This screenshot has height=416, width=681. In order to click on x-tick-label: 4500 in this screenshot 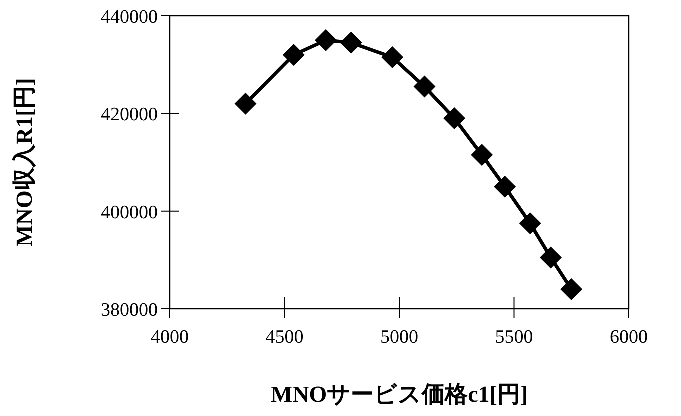, I will do `click(285, 337)`.